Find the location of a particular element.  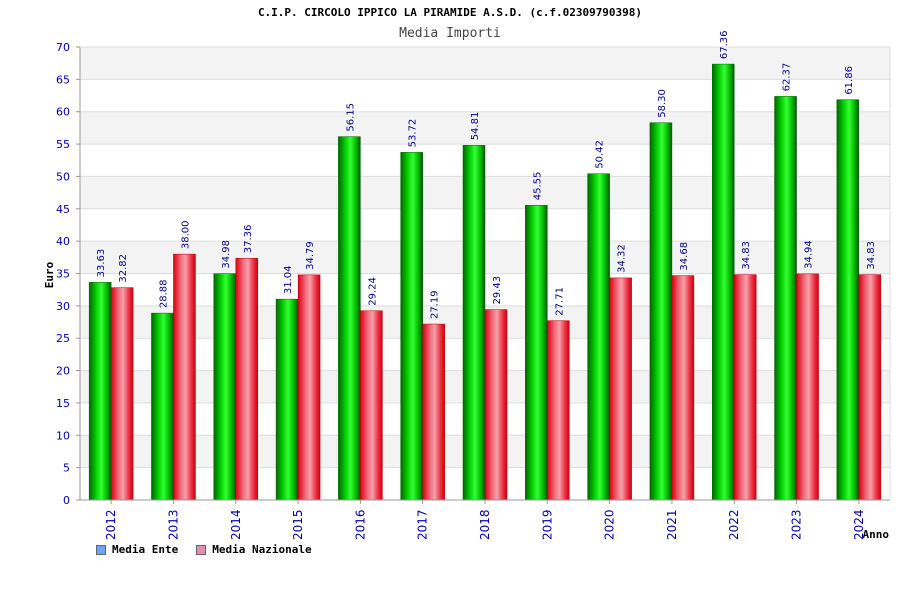

bar-ente-2024 is located at coordinates (848, 300).